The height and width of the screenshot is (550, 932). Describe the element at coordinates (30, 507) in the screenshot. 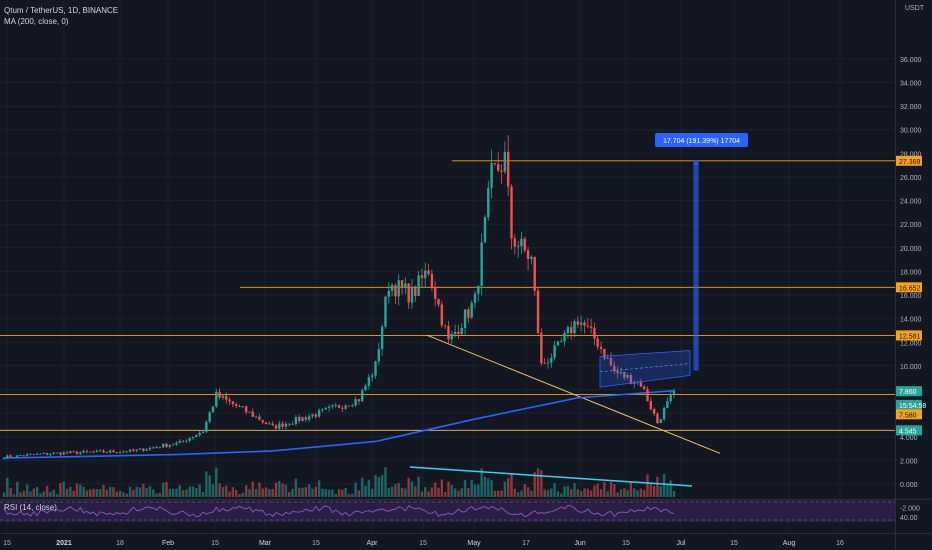

I see `rsi-indicator-label: RSI (14, close)` at that location.